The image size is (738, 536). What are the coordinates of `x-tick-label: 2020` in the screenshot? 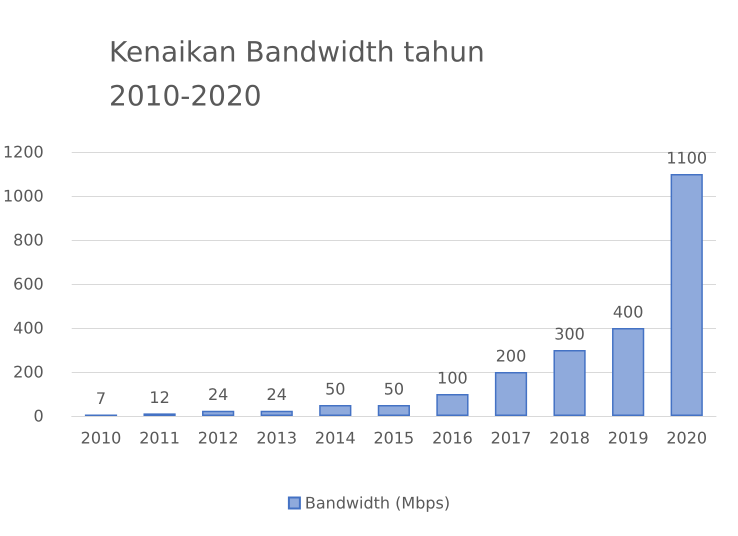 It's located at (687, 438).